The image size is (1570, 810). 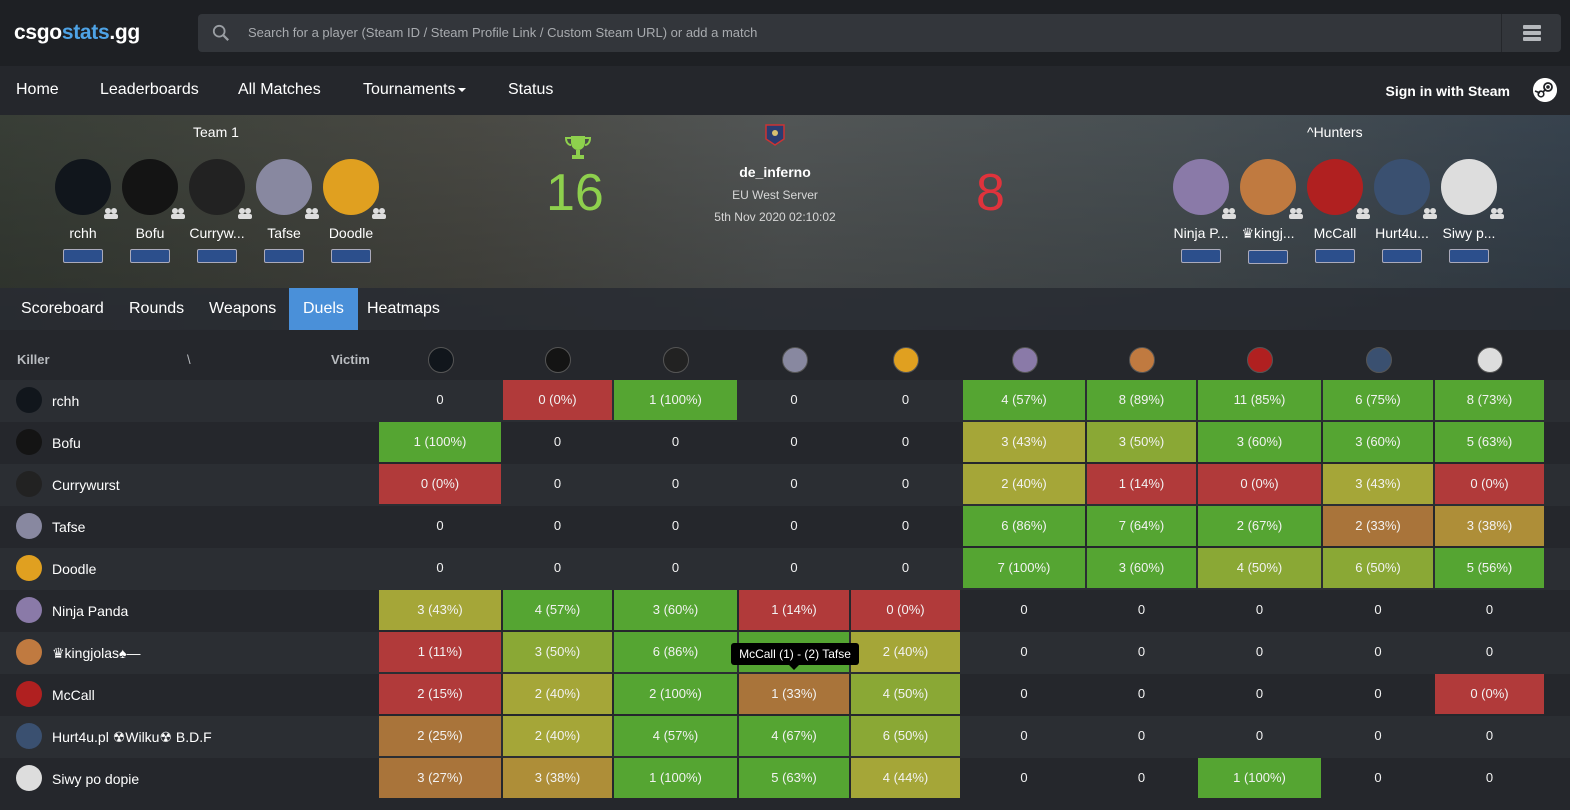 What do you see at coordinates (96, 653) in the screenshot?
I see `killer-name: ♛kingjolas♠—` at bounding box center [96, 653].